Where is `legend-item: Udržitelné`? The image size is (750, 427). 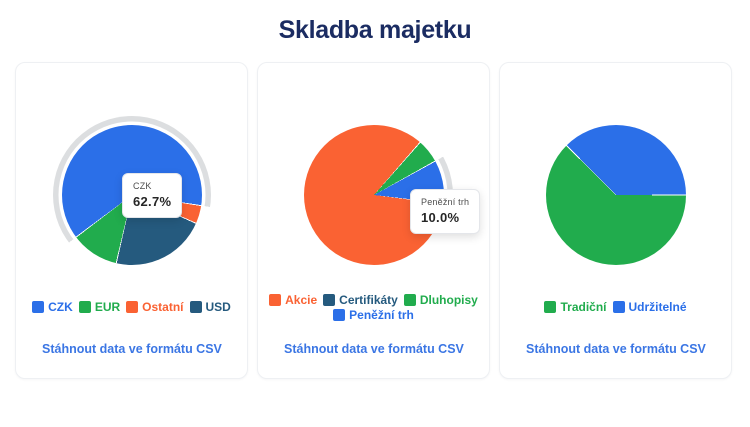
legend-item: Udržitelné is located at coordinates (649, 307).